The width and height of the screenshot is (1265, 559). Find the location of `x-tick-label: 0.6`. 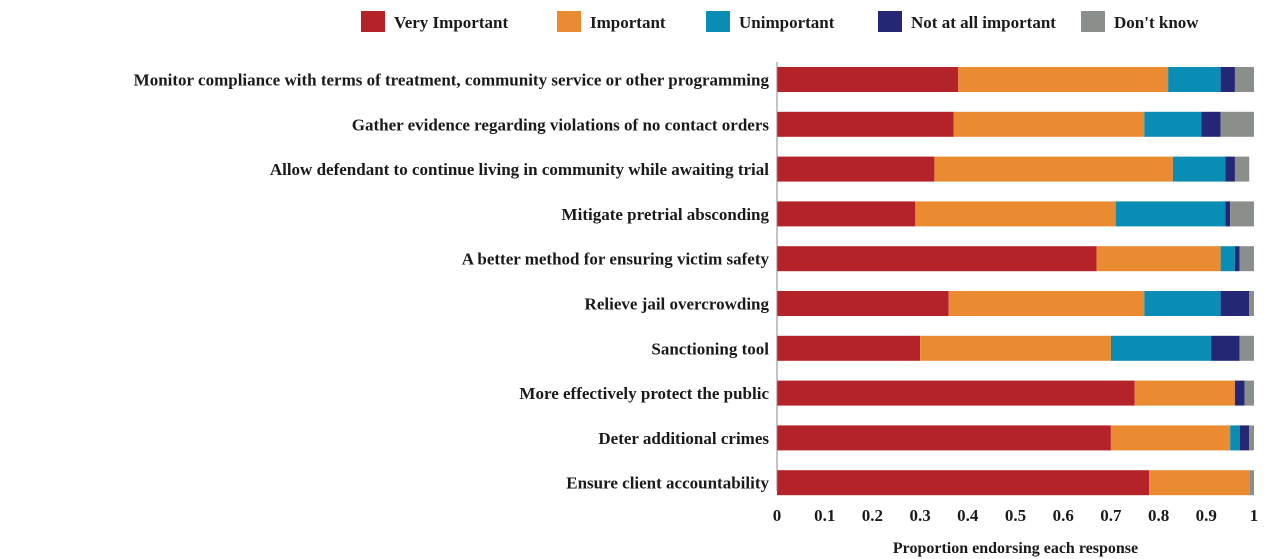

x-tick-label: 0.6 is located at coordinates (1063, 515).